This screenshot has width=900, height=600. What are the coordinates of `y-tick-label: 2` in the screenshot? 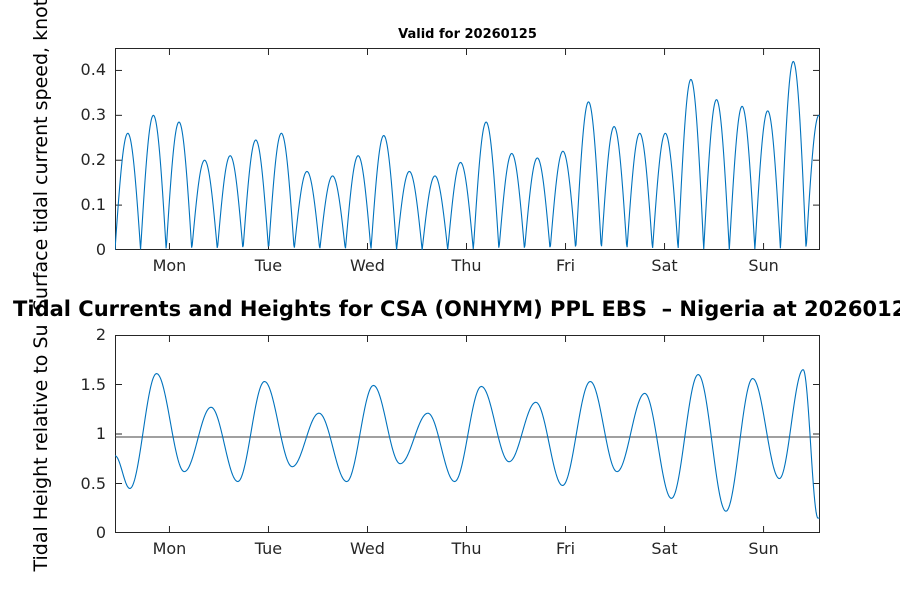 It's located at (100, 334).